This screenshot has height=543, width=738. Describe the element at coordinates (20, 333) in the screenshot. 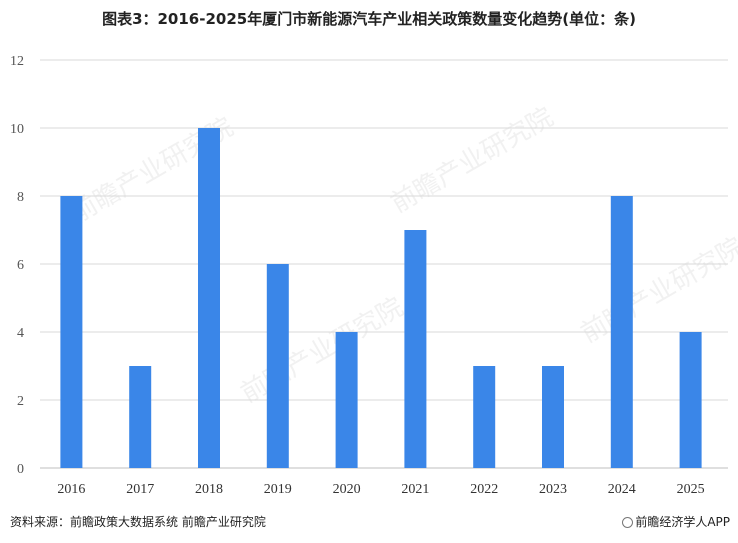

I see `y-tick-label: 4` at that location.